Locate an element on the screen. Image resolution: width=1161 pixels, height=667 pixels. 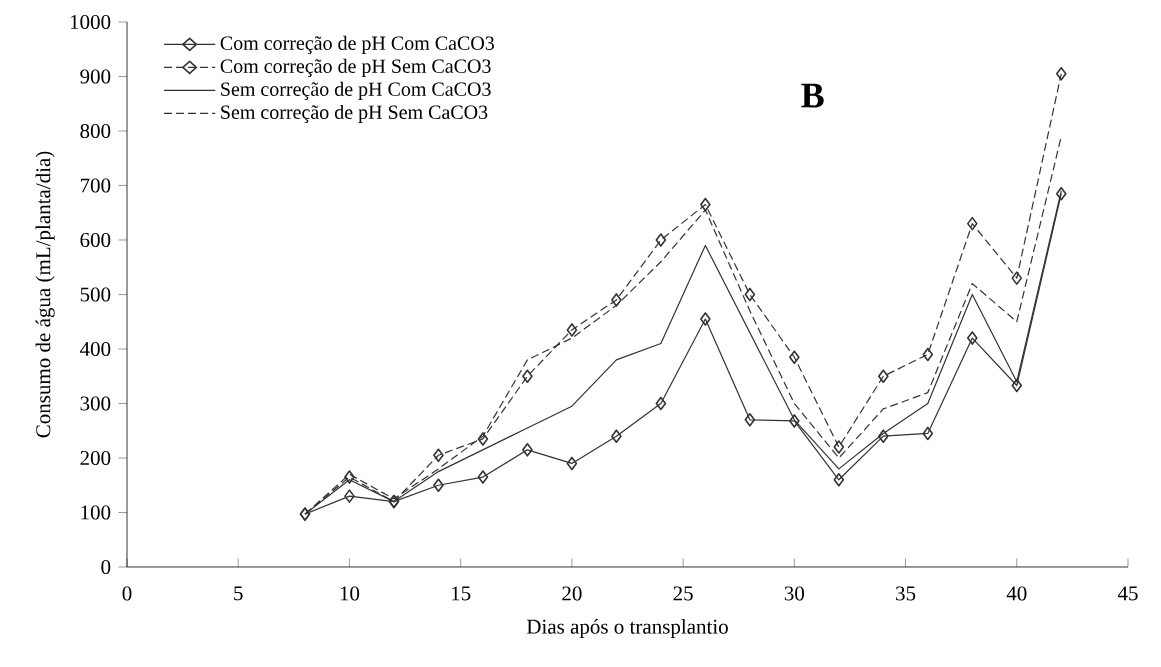
x-axis-title: Dias após o transplantio is located at coordinates (627, 628).